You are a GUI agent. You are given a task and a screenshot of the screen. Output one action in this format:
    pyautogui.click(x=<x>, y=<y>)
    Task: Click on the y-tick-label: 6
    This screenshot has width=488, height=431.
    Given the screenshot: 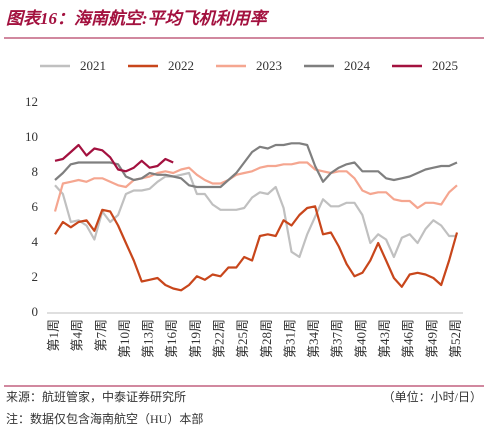 What is the action you would take?
    pyautogui.click(x=35, y=206)
    